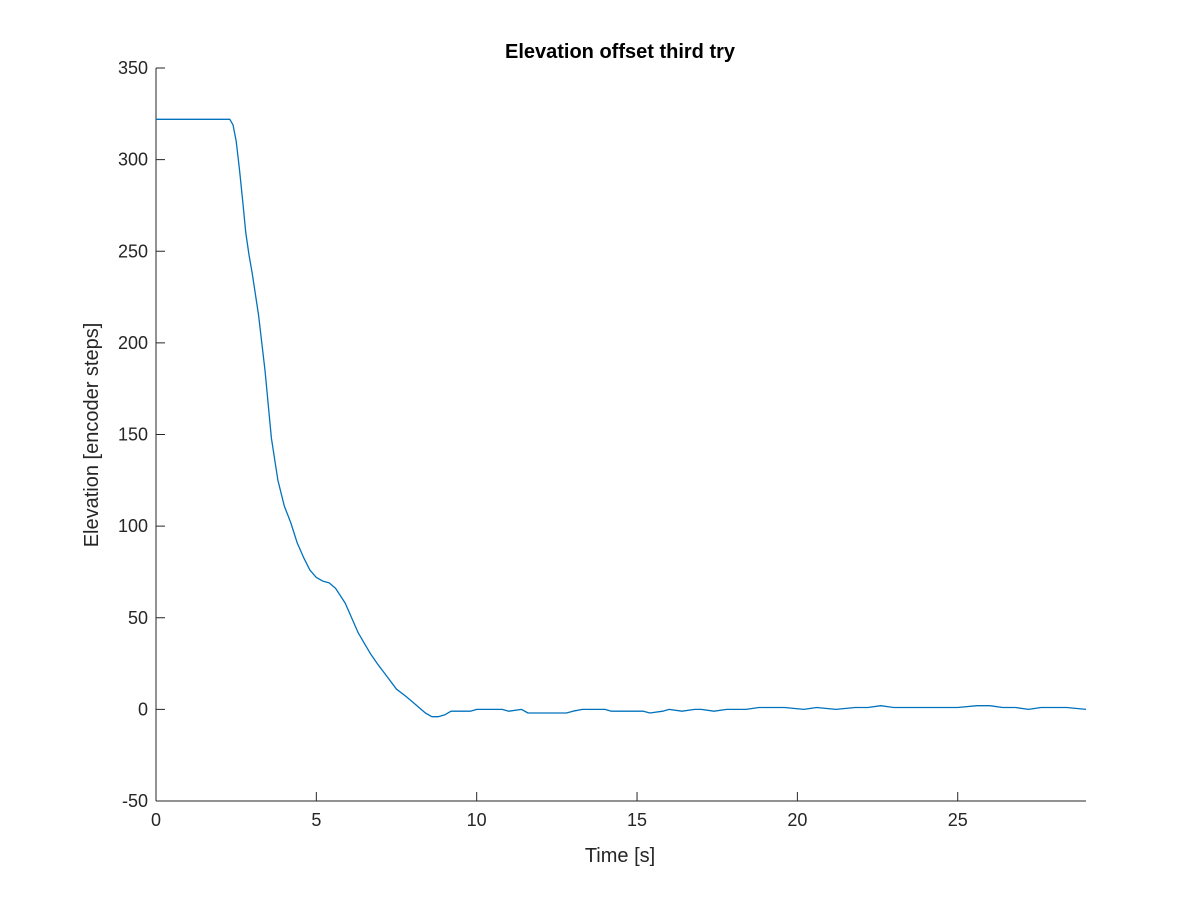  What do you see at coordinates (637, 820) in the screenshot?
I see `x-tick-label: 15` at bounding box center [637, 820].